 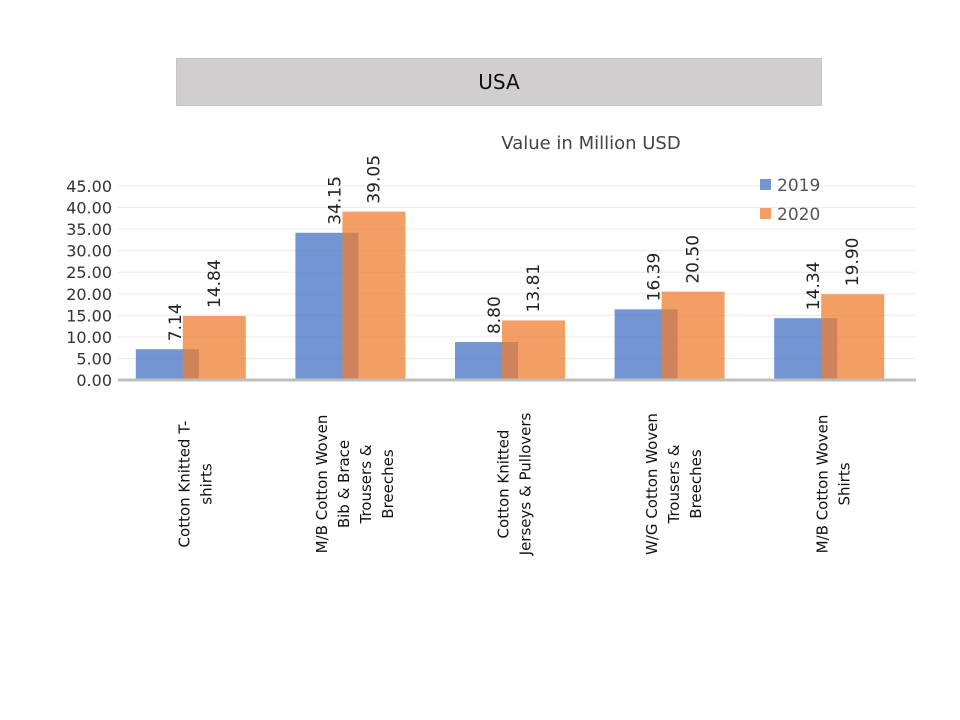 I want to click on data-label-2020: 39.05, so click(x=374, y=179).